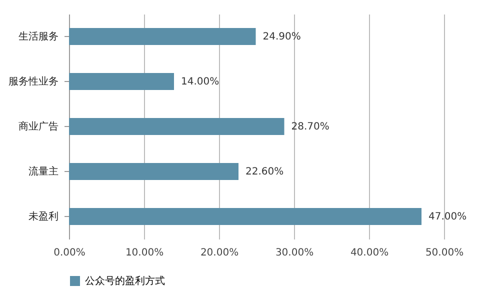  What do you see at coordinates (38, 126) in the screenshot?
I see `y-tick-label: 商业广告` at bounding box center [38, 126].